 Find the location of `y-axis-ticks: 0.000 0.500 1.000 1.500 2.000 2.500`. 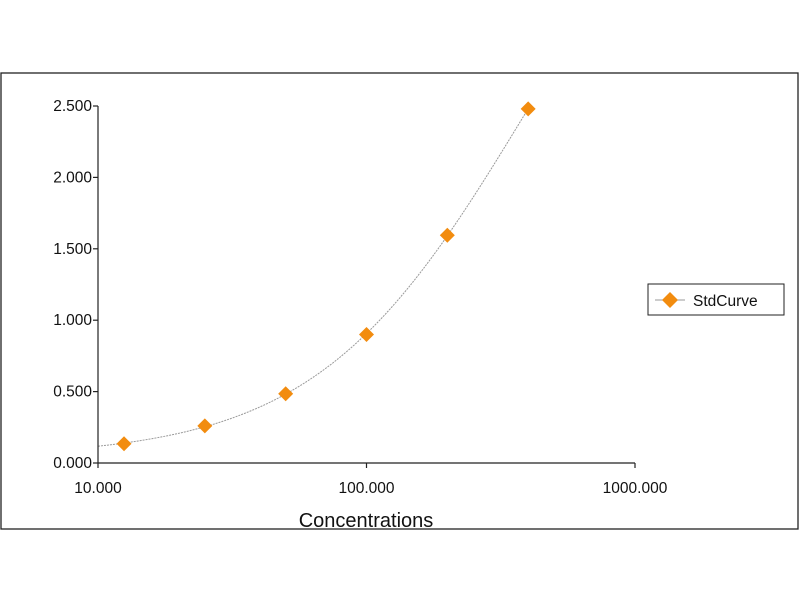

y-axis-ticks: 0.000 0.500 1.000 1.500 2.000 2.500 is located at coordinates (75, 285).